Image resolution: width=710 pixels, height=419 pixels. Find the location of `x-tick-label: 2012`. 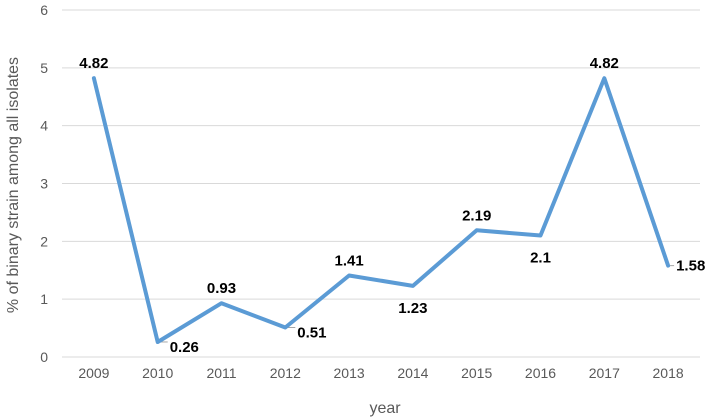

x-tick-label: 2012 is located at coordinates (285, 373).